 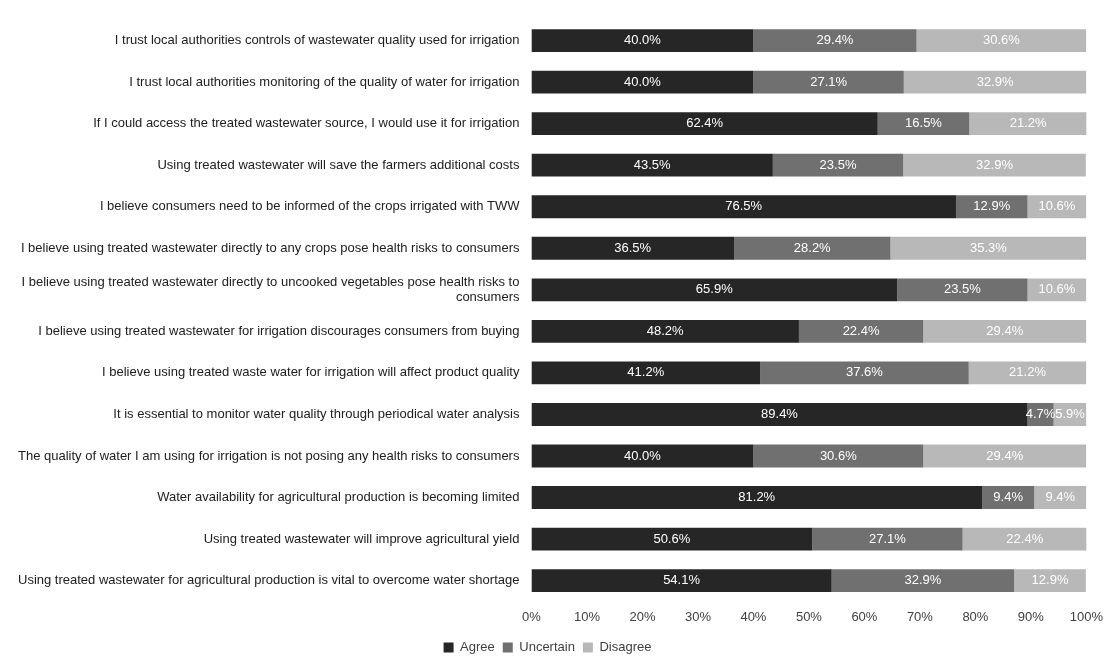 What do you see at coordinates (547, 647) in the screenshot?
I see `legend-label: Uncertain` at bounding box center [547, 647].